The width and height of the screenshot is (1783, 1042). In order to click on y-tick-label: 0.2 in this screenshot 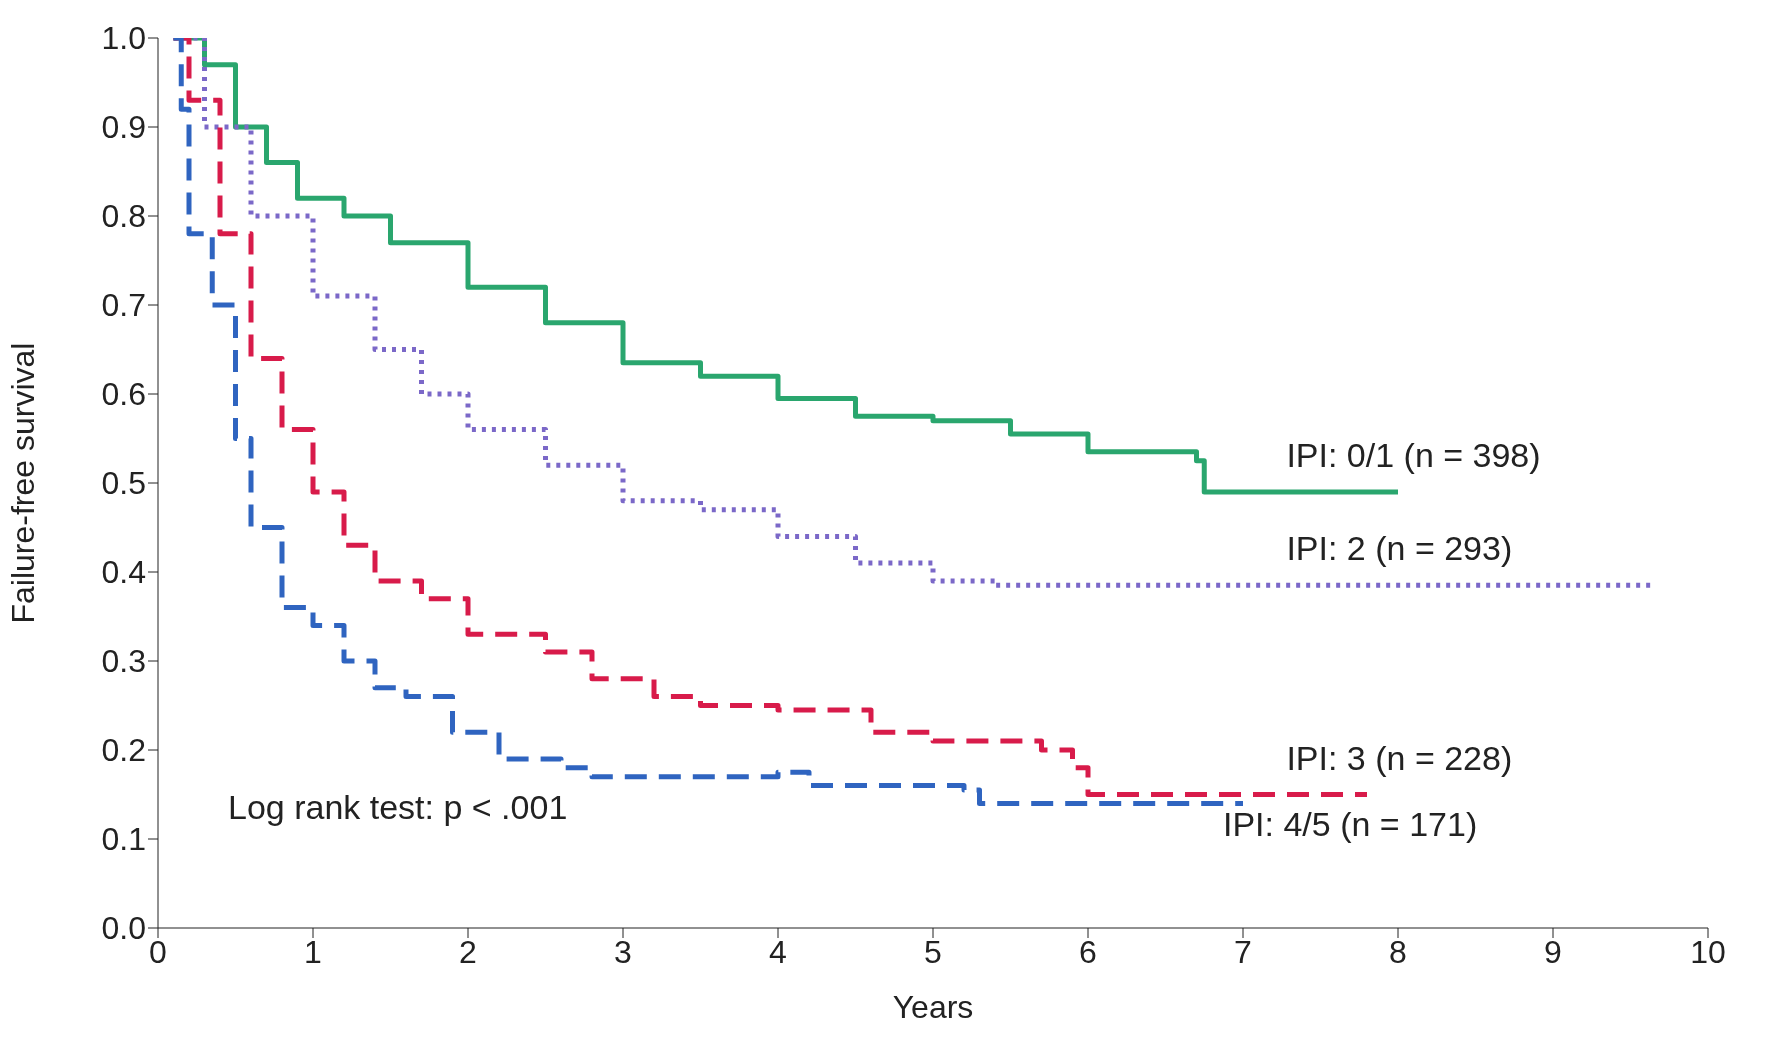, I will do `click(123, 750)`.